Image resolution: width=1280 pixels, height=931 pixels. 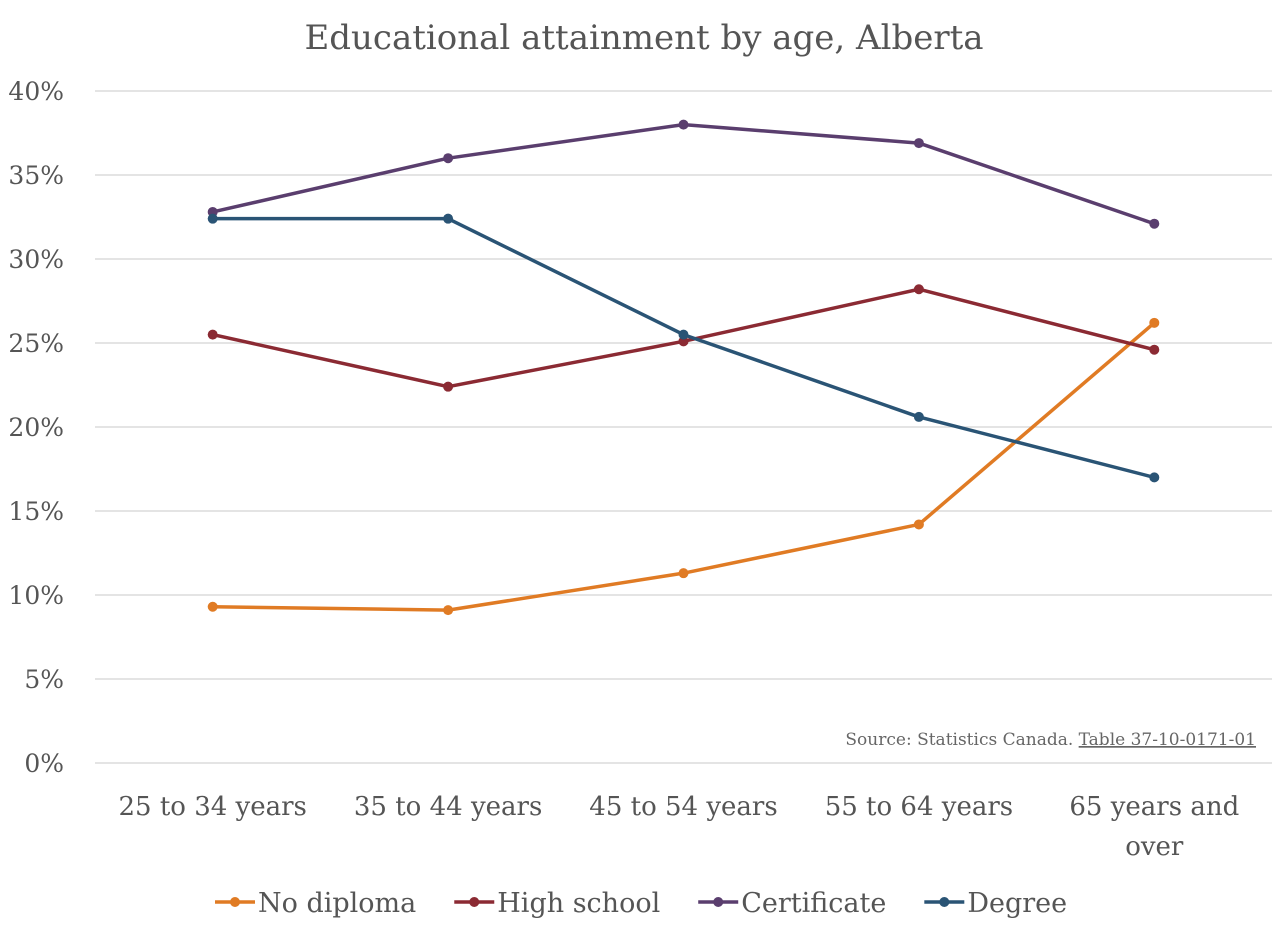 What do you see at coordinates (36, 175) in the screenshot?
I see `y-tick-label: 35%` at bounding box center [36, 175].